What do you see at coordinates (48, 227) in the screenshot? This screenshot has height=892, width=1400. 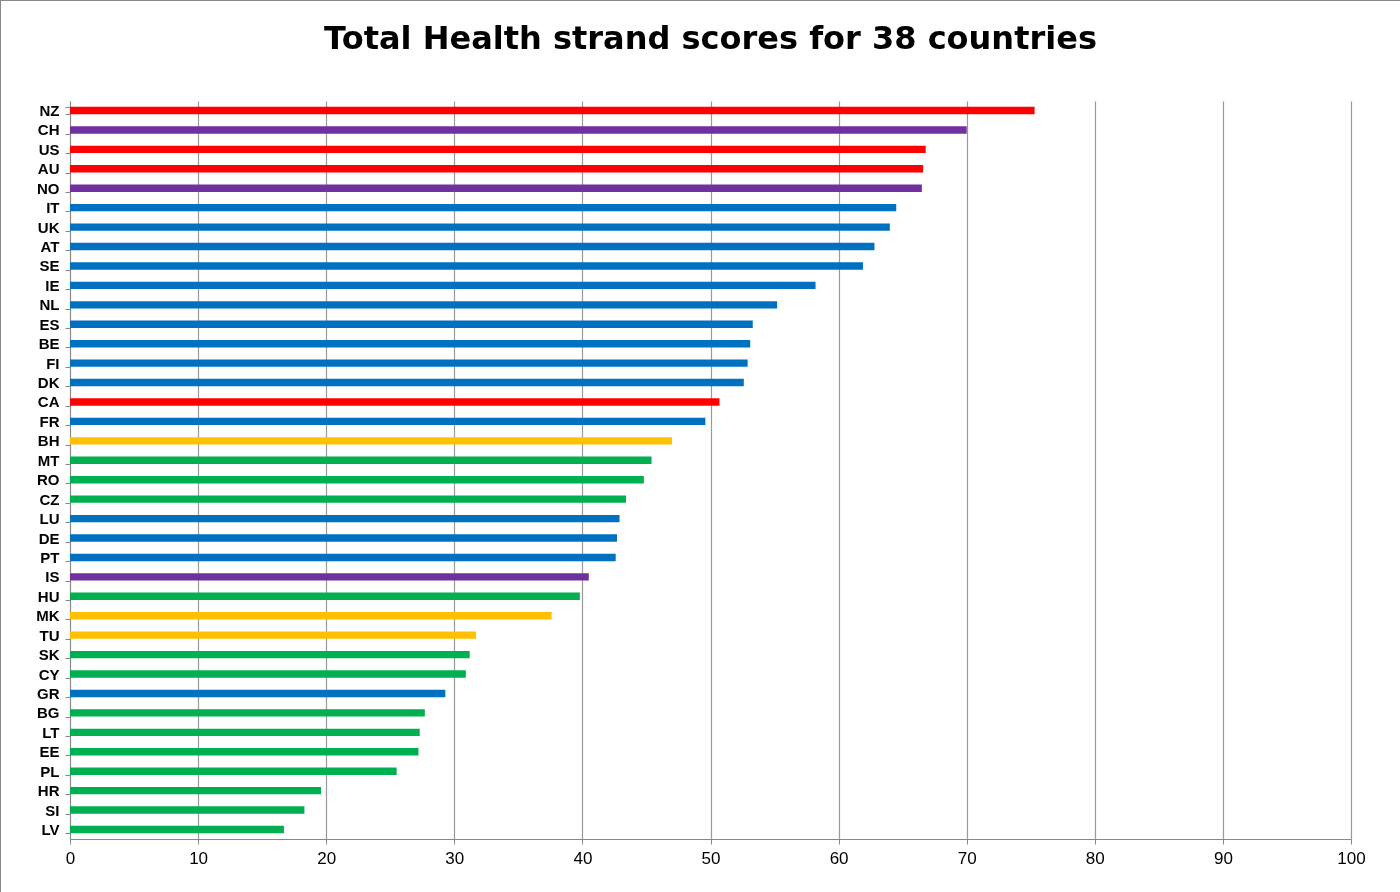 I see `y-tick-label: UK` at bounding box center [48, 227].